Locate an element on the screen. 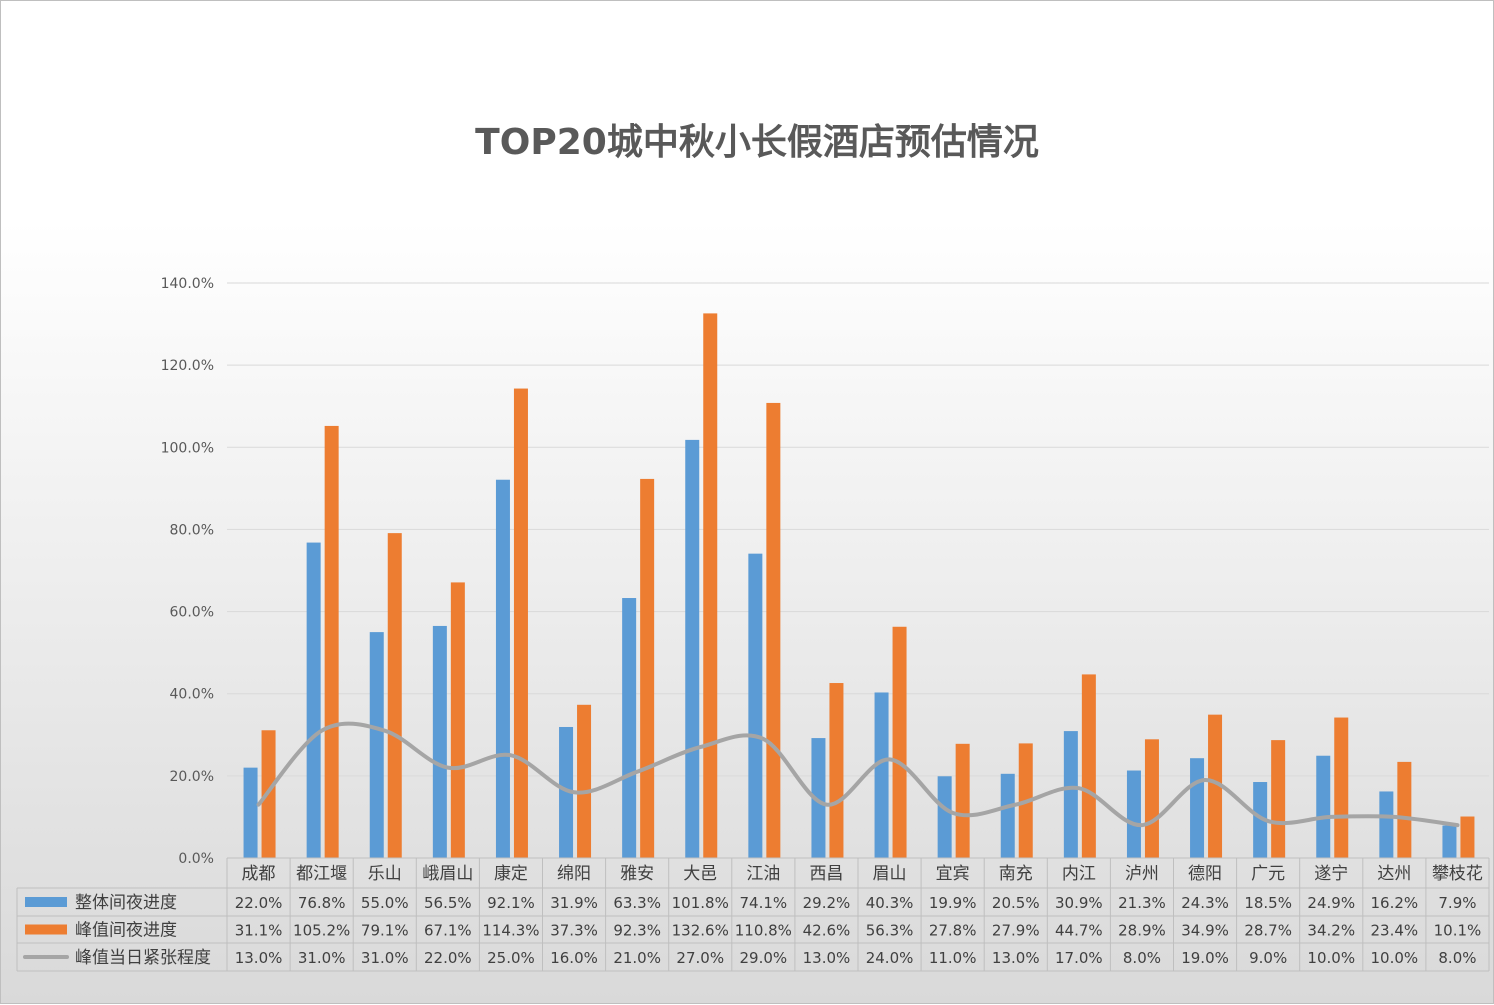  category-label: 成都 is located at coordinates (259, 874).